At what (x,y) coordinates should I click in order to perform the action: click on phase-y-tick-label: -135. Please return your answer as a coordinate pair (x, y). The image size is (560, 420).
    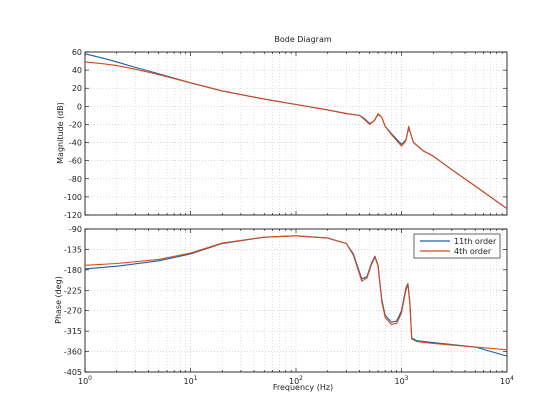
    Looking at the image, I should click on (73, 249).